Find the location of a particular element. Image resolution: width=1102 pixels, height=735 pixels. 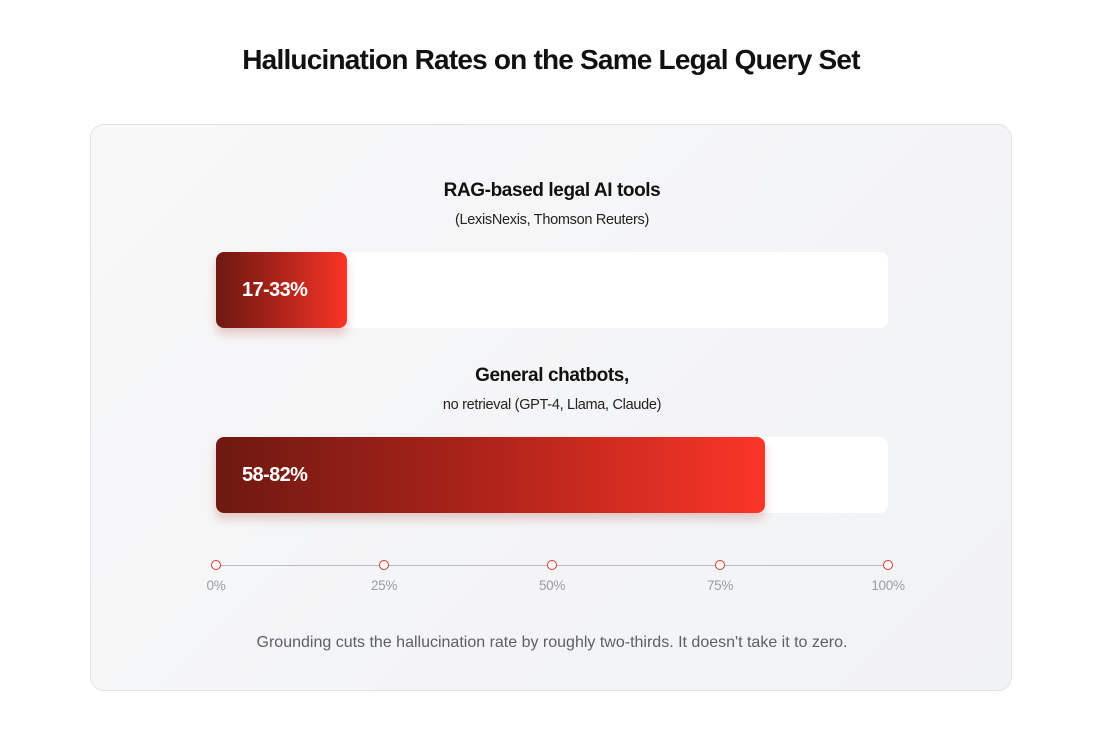

group-title-rag: RAG-based legal AI tools is located at coordinates (552, 190).